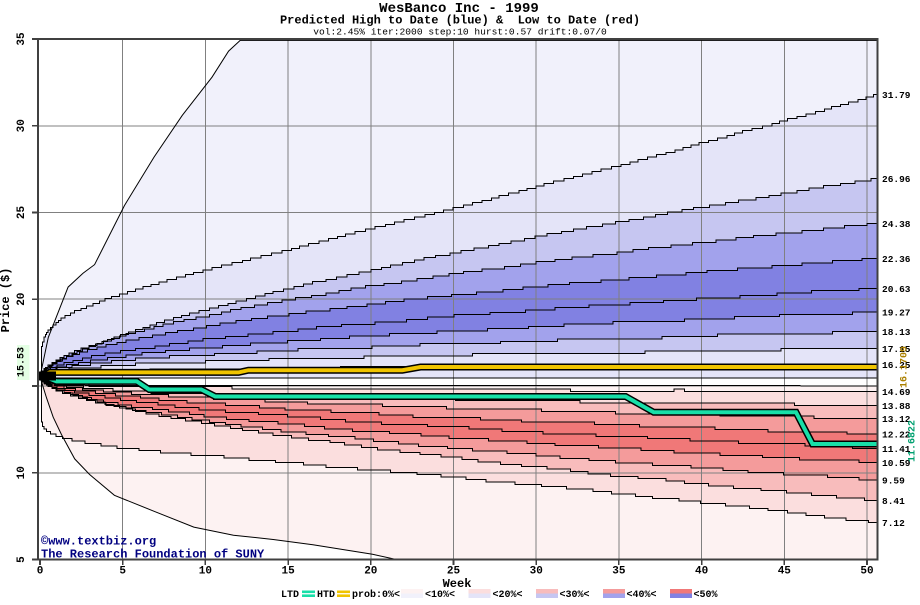 The width and height of the screenshot is (920, 605). What do you see at coordinates (896, 95) in the screenshot?
I see `svg-text: 31.79` at bounding box center [896, 95].